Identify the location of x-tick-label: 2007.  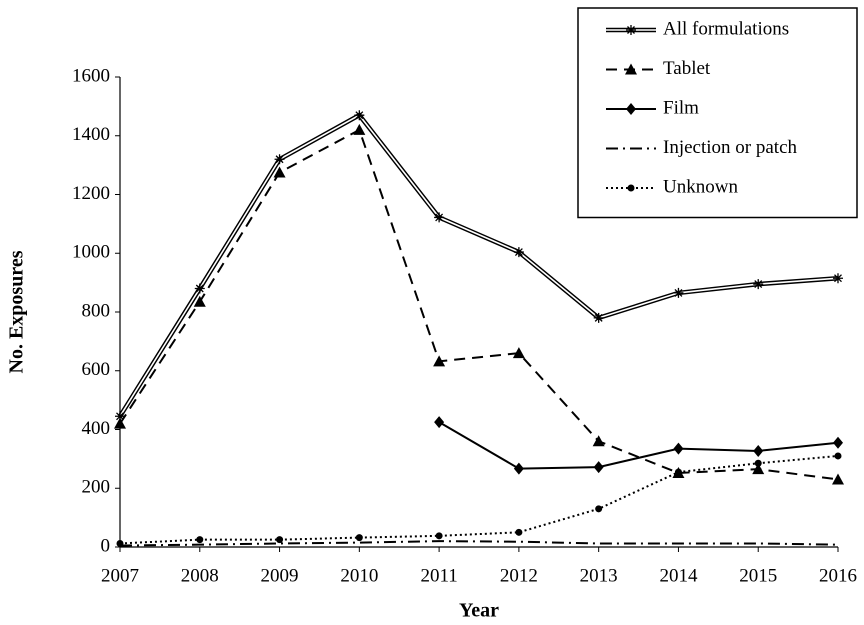
(120, 575).